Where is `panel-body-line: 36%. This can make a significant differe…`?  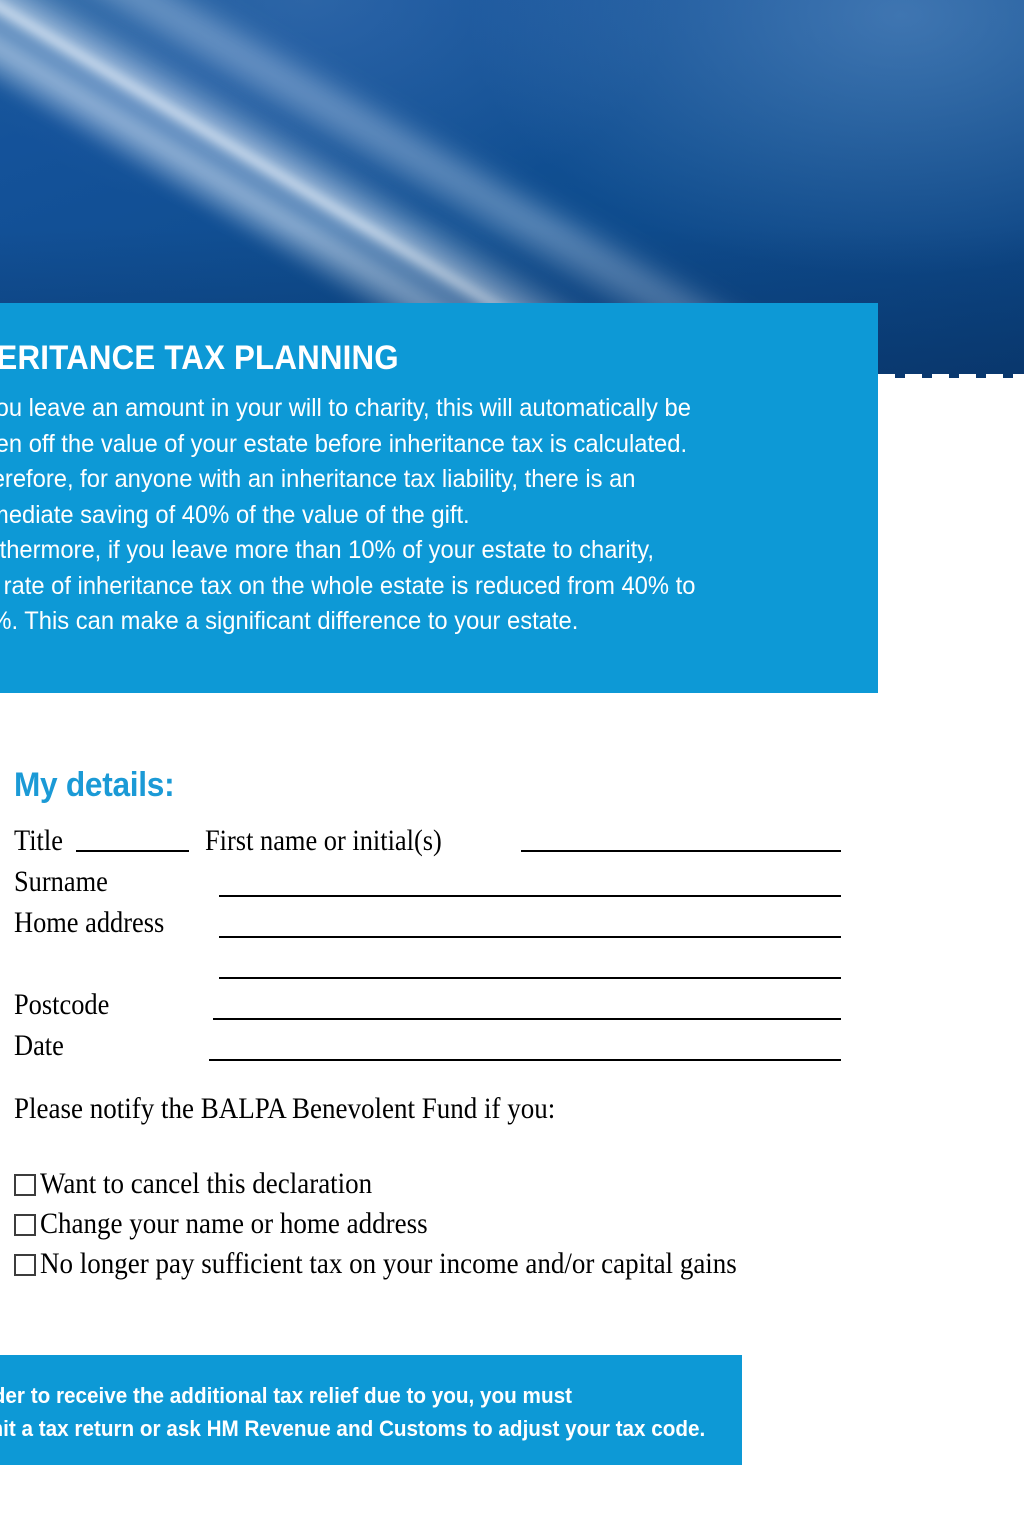
panel-body-line: 36%. This can make a significant differe… is located at coordinates (289, 621).